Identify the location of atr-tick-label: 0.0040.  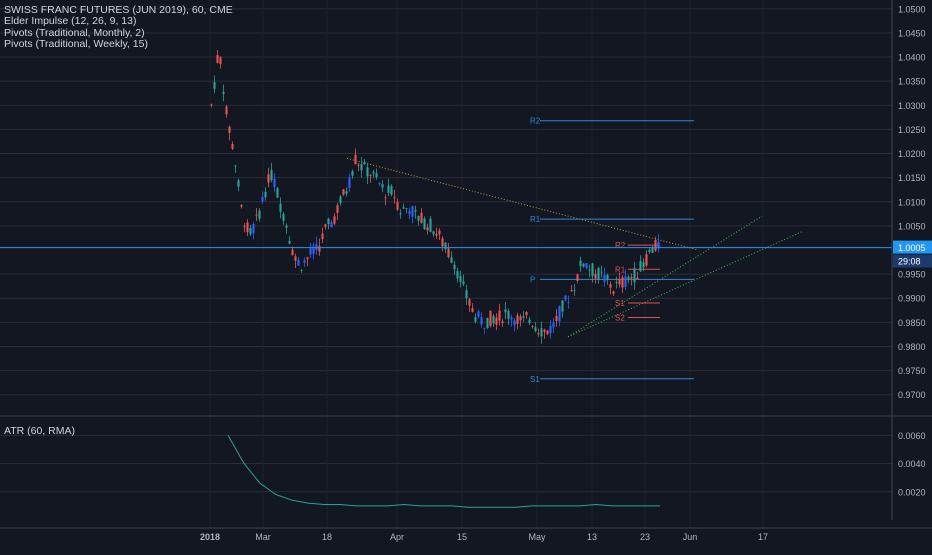
(912, 464).